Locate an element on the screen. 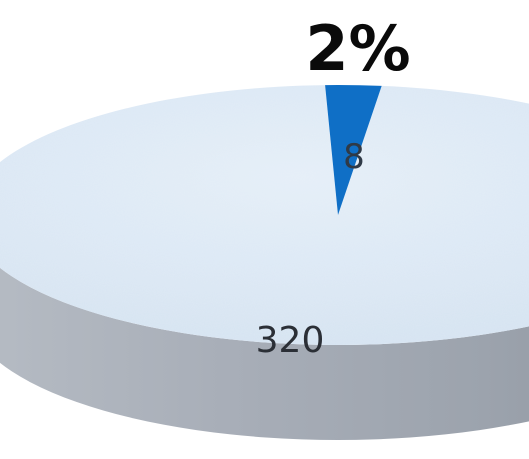 This screenshot has height=459, width=529. data-label-8: 8 is located at coordinates (354, 157).